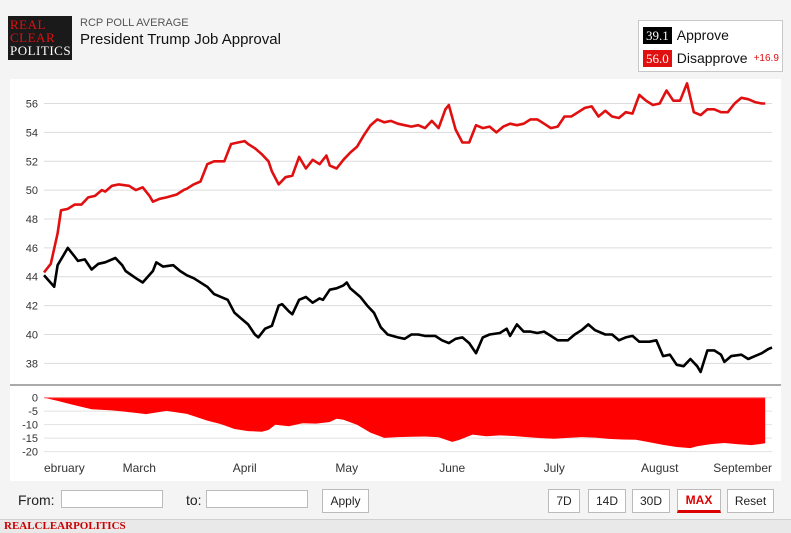 The image size is (791, 533). Describe the element at coordinates (32, 278) in the screenshot. I see `y-tick-44: 44` at that location.